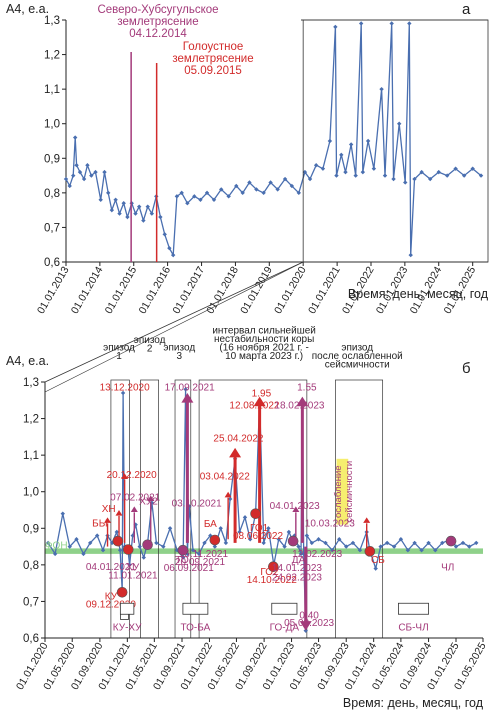  Describe the element at coordinates (31, 383) in the screenshot. I see `y-tick-label: 1,3` at that location.